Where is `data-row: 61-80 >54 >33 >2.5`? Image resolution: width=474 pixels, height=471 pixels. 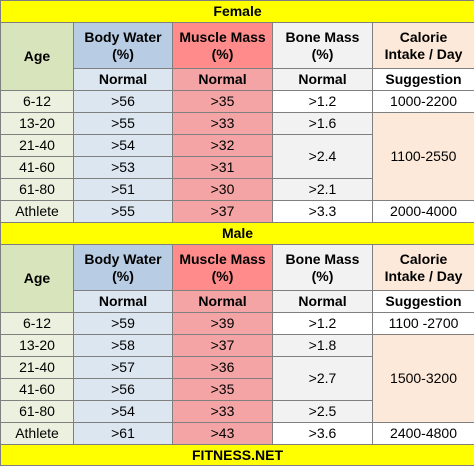 data-row: 61-80 >54 >33 >2.5 is located at coordinates (237, 411).